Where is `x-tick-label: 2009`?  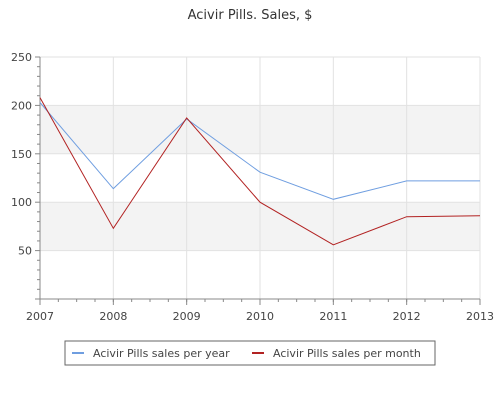 x-tick-label: 2009 is located at coordinates (187, 316).